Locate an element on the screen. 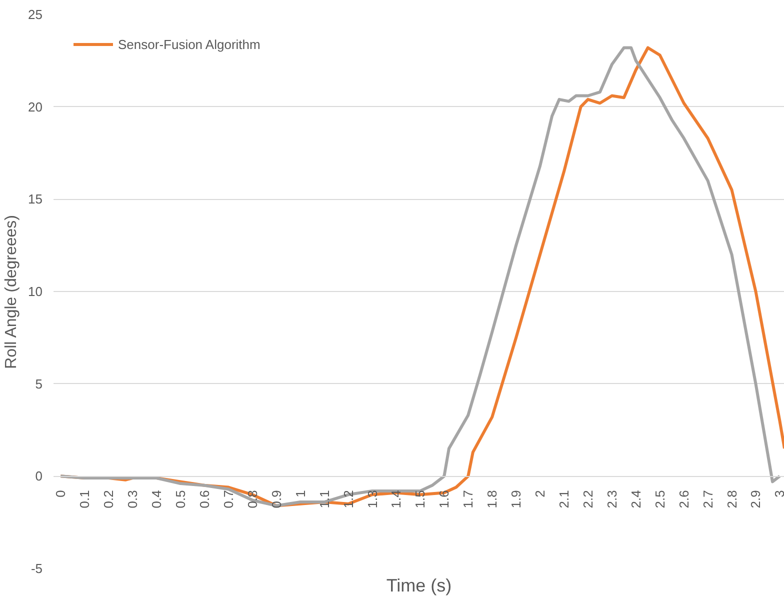 This screenshot has width=784, height=600. x-tick-label: 3 is located at coordinates (778, 494).